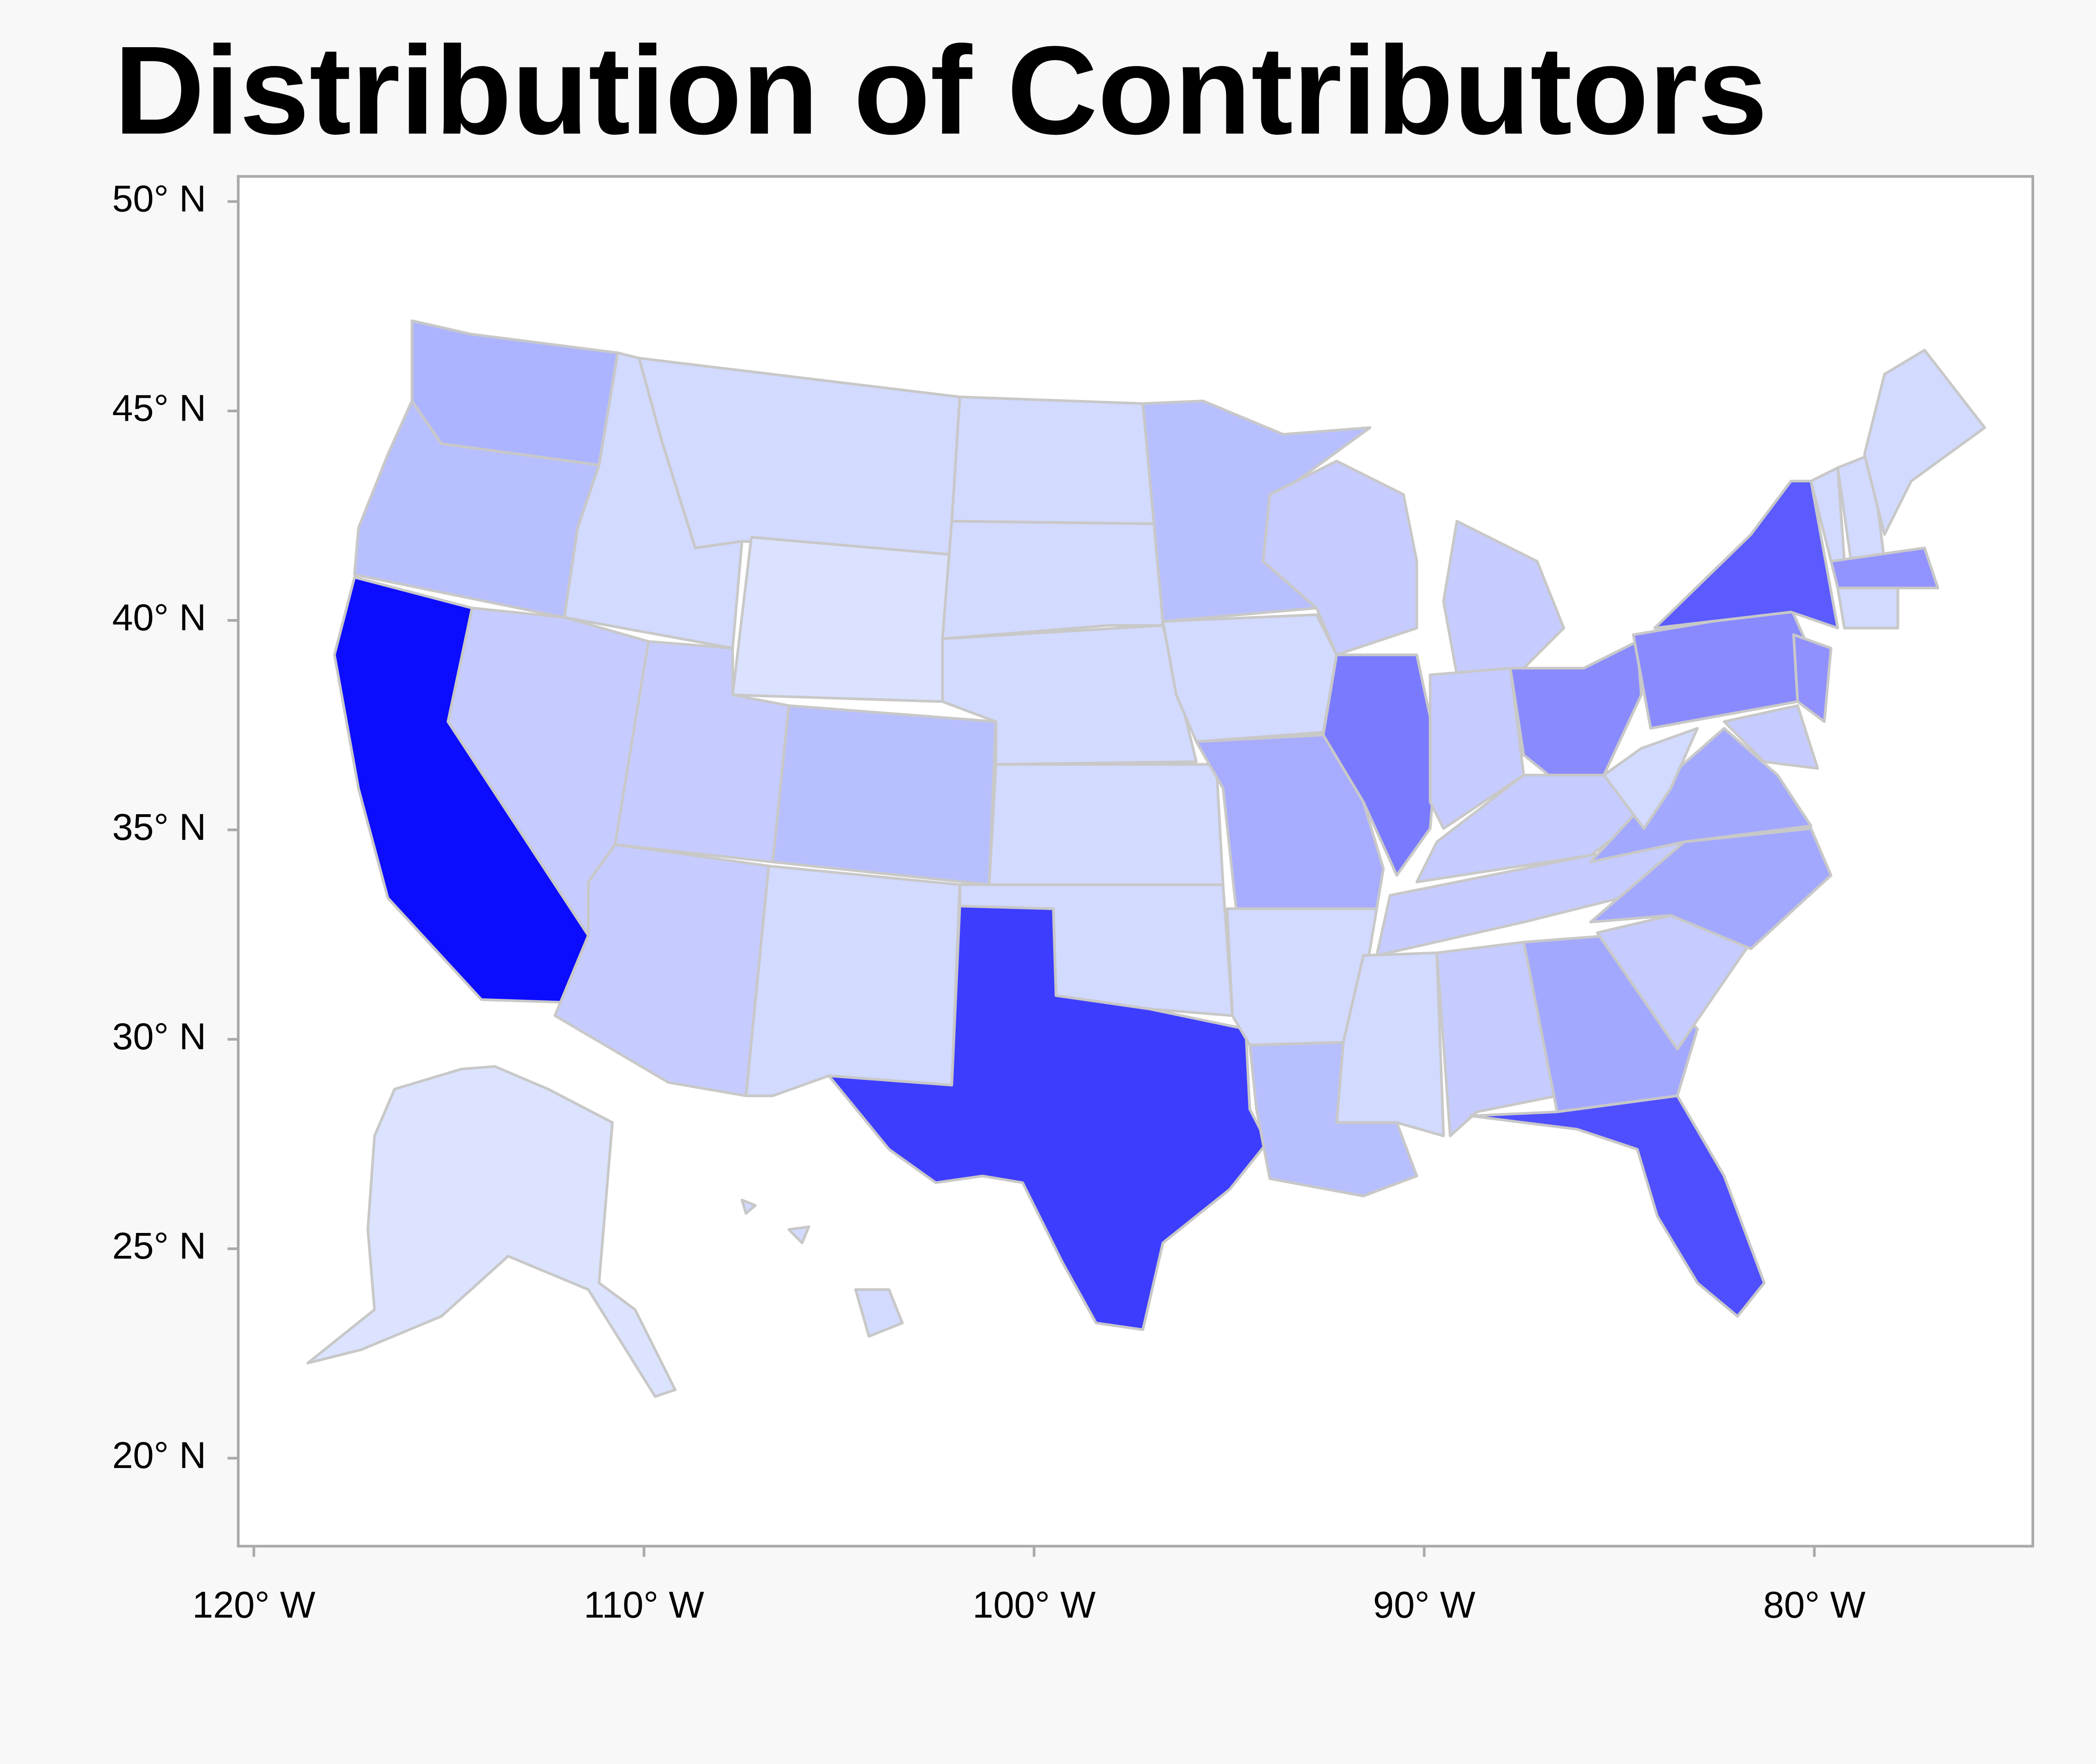 This screenshot has width=2096, height=1764. What do you see at coordinates (1814, 1605) in the screenshot?
I see `x-tick-label: 80° W` at bounding box center [1814, 1605].